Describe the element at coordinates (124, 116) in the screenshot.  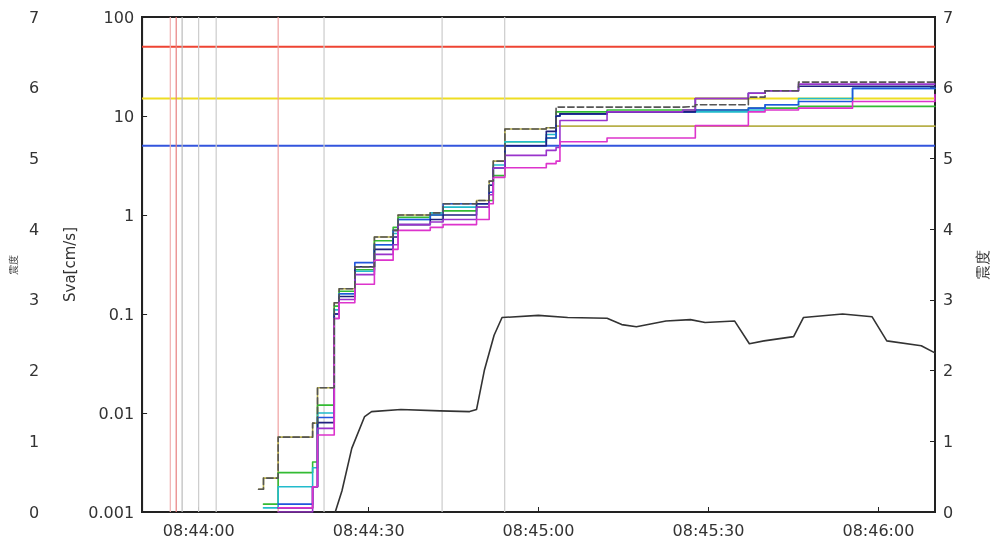
I see `y-tick-label: 10` at that location.